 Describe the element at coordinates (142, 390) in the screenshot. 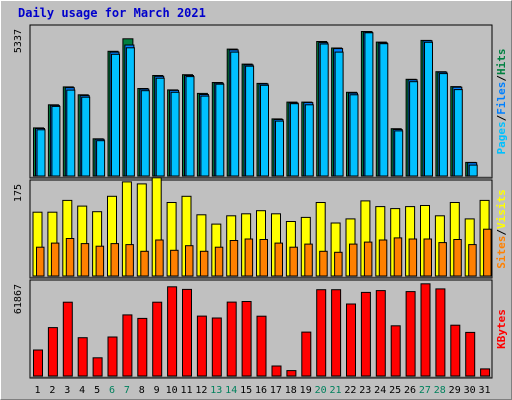

I see `day-label-8: 8` at that location.